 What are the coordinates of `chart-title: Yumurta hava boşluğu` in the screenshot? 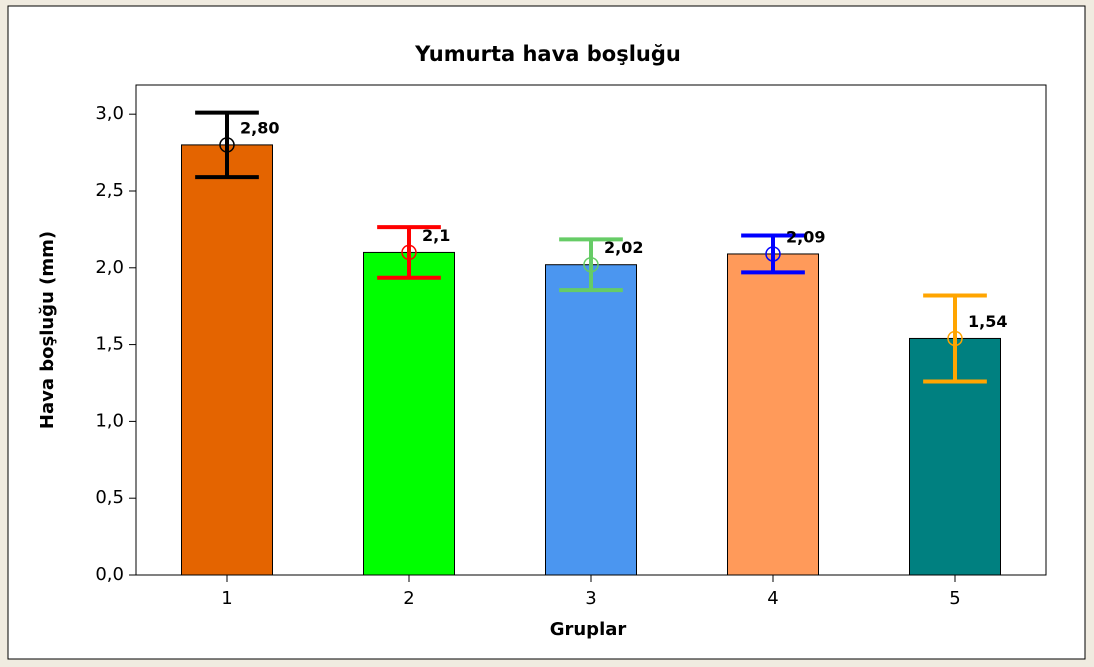 It's located at (547, 54).